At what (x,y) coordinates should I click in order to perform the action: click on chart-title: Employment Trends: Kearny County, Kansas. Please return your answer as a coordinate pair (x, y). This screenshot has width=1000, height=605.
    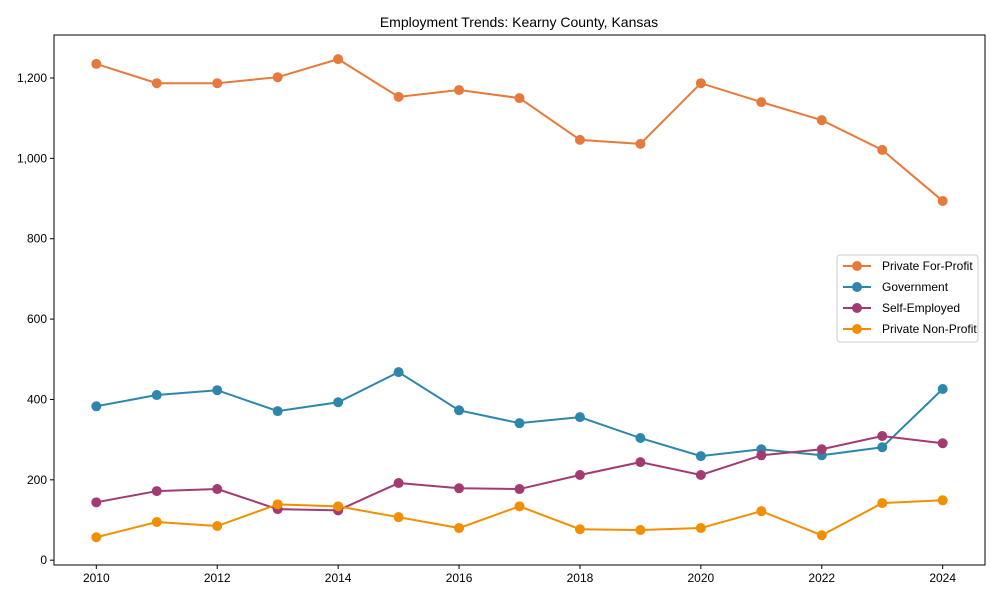
    Looking at the image, I should click on (519, 22).